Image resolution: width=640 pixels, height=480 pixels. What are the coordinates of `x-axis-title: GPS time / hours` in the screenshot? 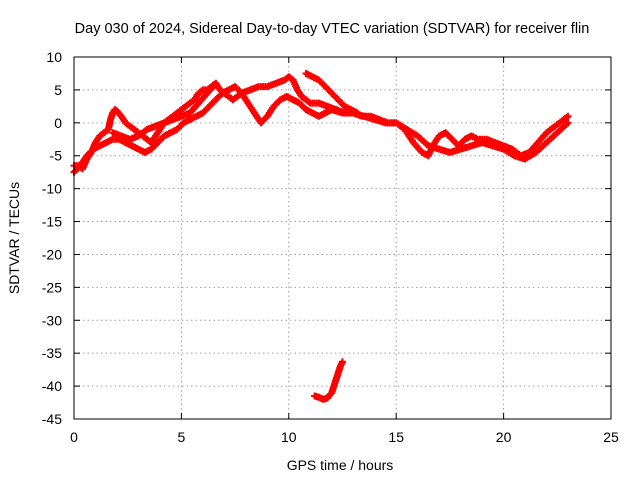 It's located at (340, 465).